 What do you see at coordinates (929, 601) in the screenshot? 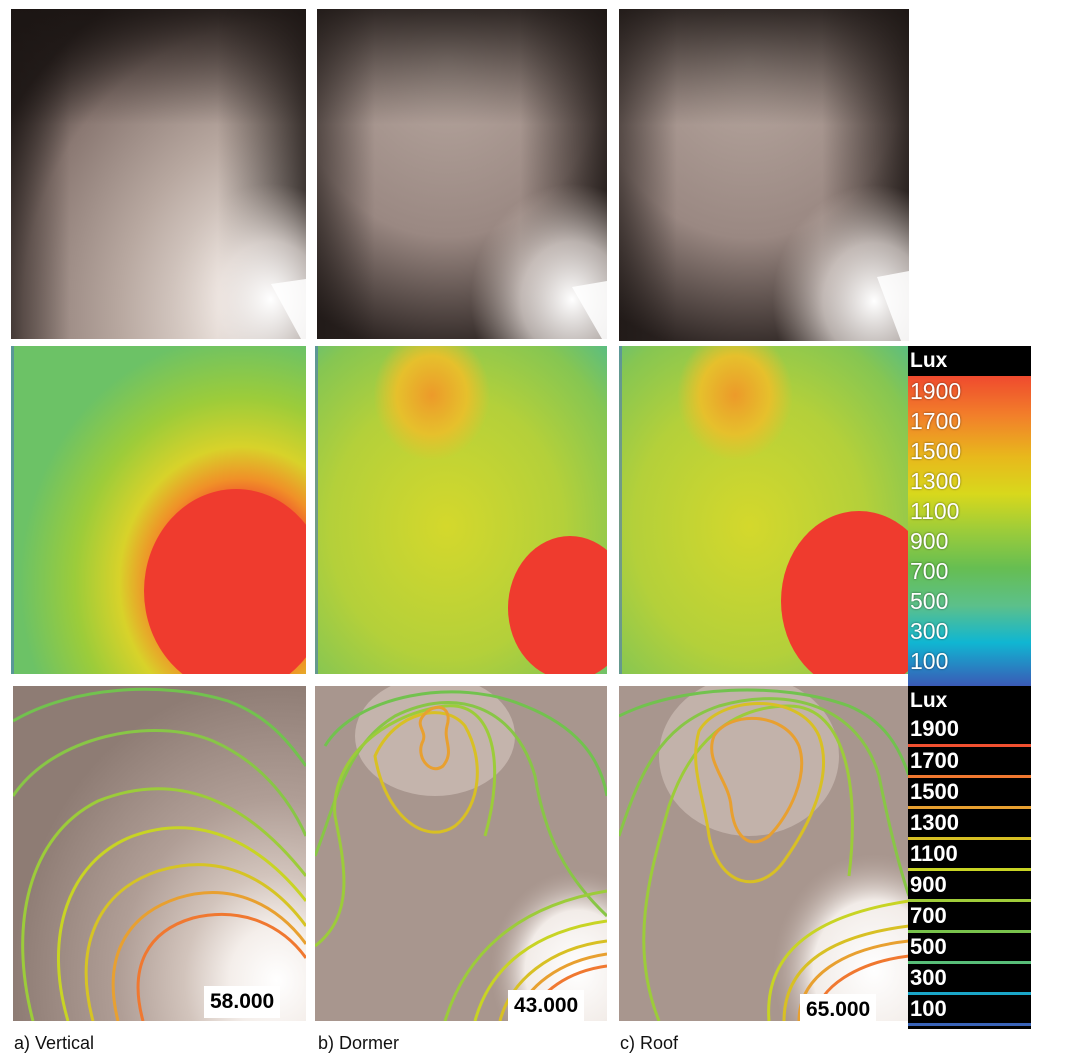
I see `color-scale-label: 500` at bounding box center [929, 601].